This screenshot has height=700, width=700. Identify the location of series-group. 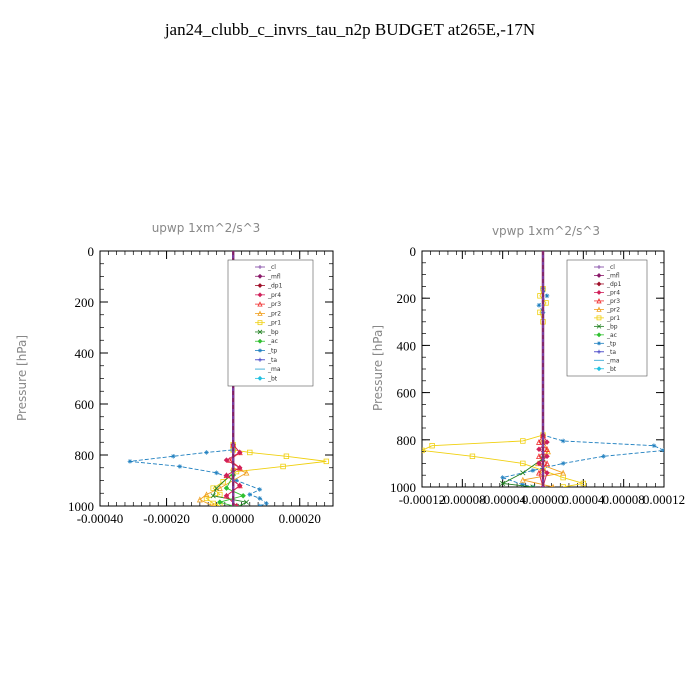
(543, 369).